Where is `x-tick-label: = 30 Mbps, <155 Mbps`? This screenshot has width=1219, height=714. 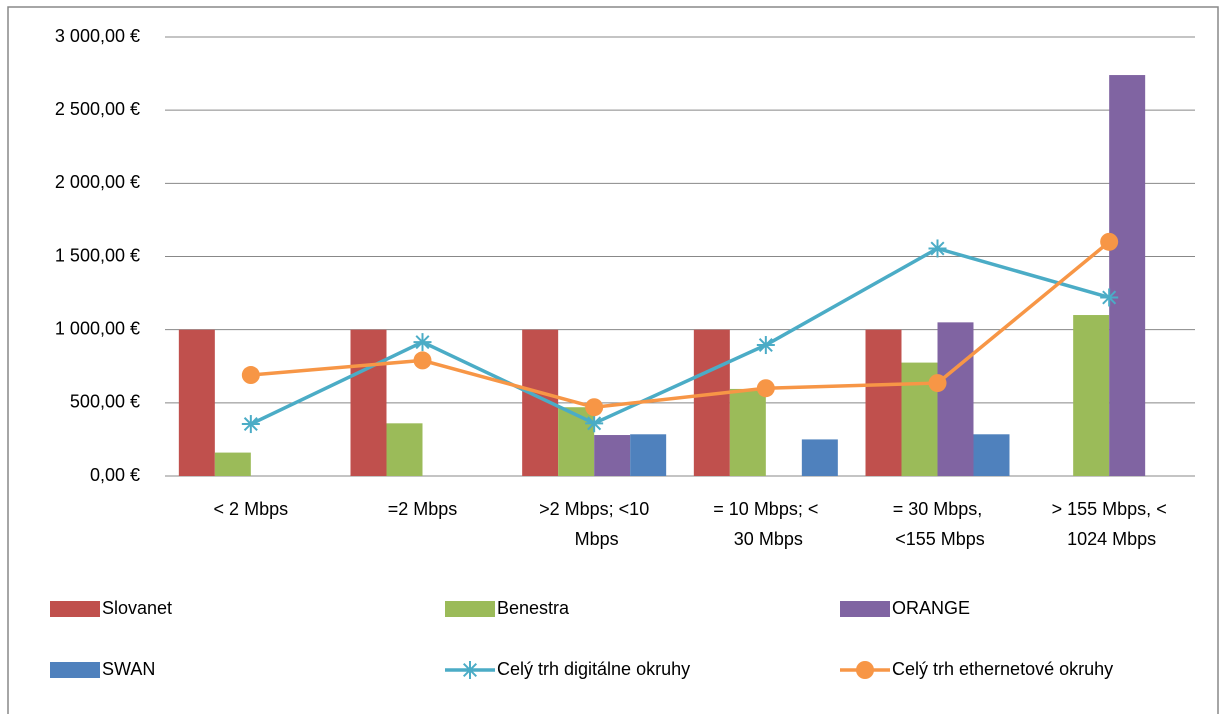 x-tick-label: = 30 Mbps, <155 Mbps is located at coordinates (937, 524).